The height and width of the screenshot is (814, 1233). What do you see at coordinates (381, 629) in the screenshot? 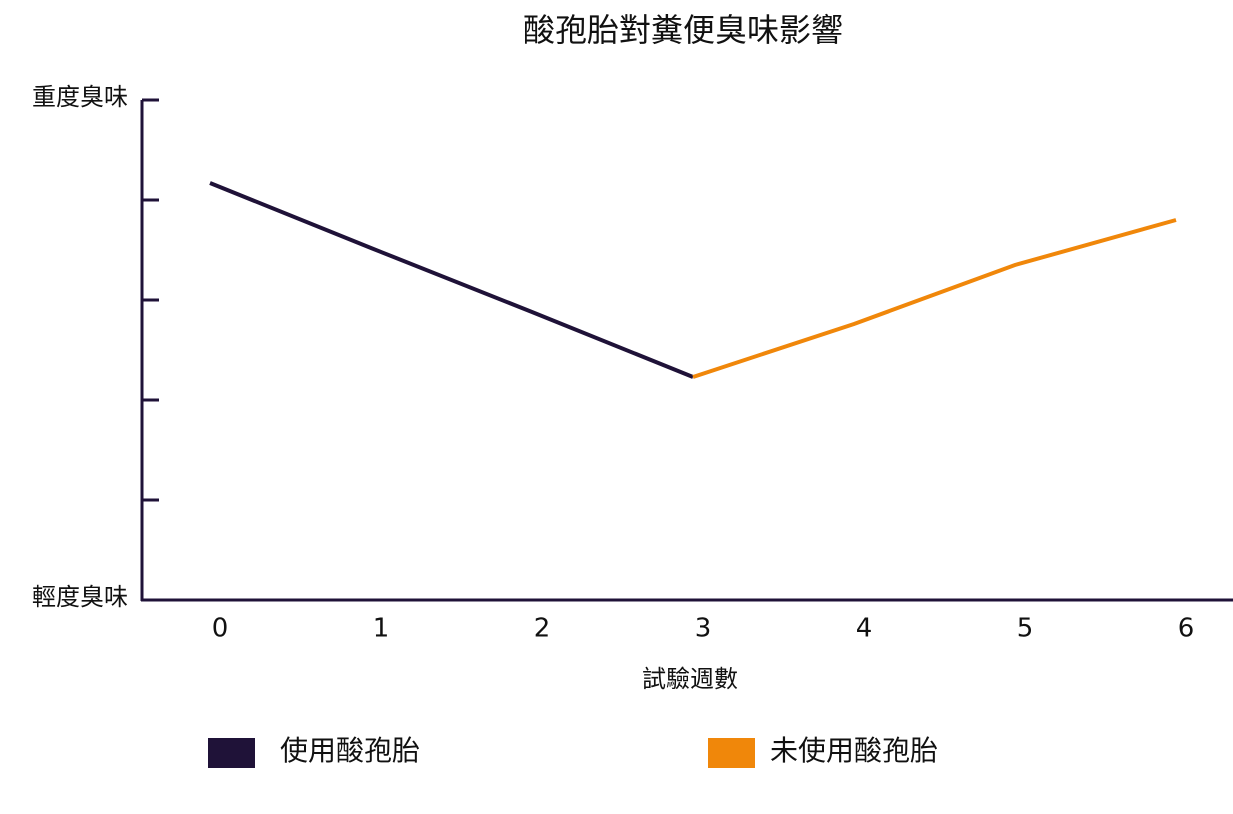
I see `x-tick-label: 1` at bounding box center [381, 629].